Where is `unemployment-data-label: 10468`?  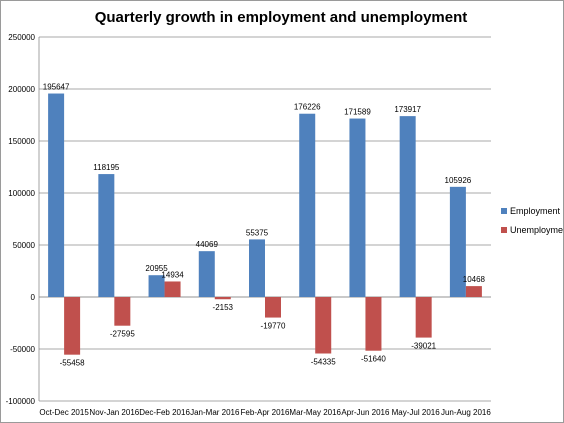
unemployment-data-label: 10468 is located at coordinates (474, 279).